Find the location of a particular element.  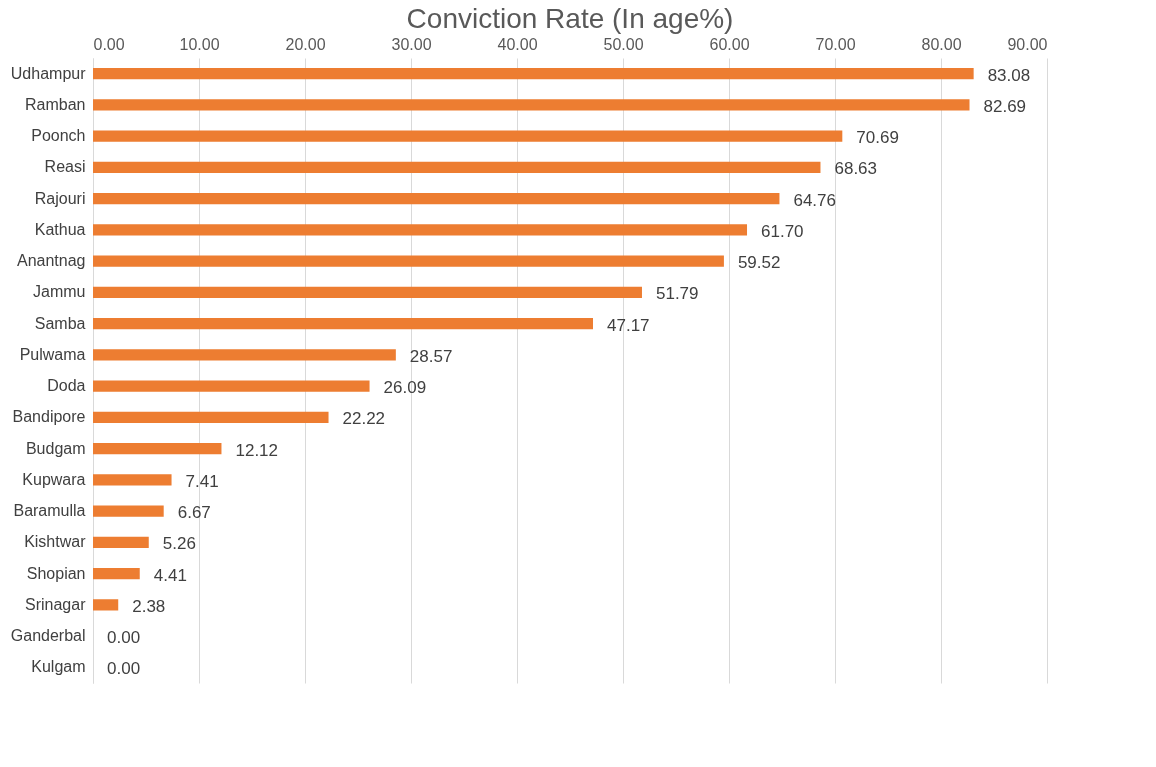

y-tick-label: Ramban is located at coordinates (55, 104).